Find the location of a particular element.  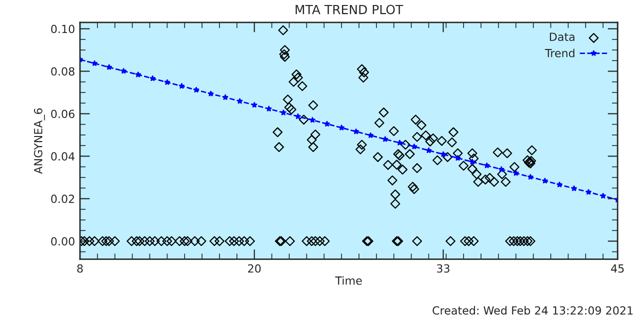

y-tick-label: 0.04 is located at coordinates (63, 156).